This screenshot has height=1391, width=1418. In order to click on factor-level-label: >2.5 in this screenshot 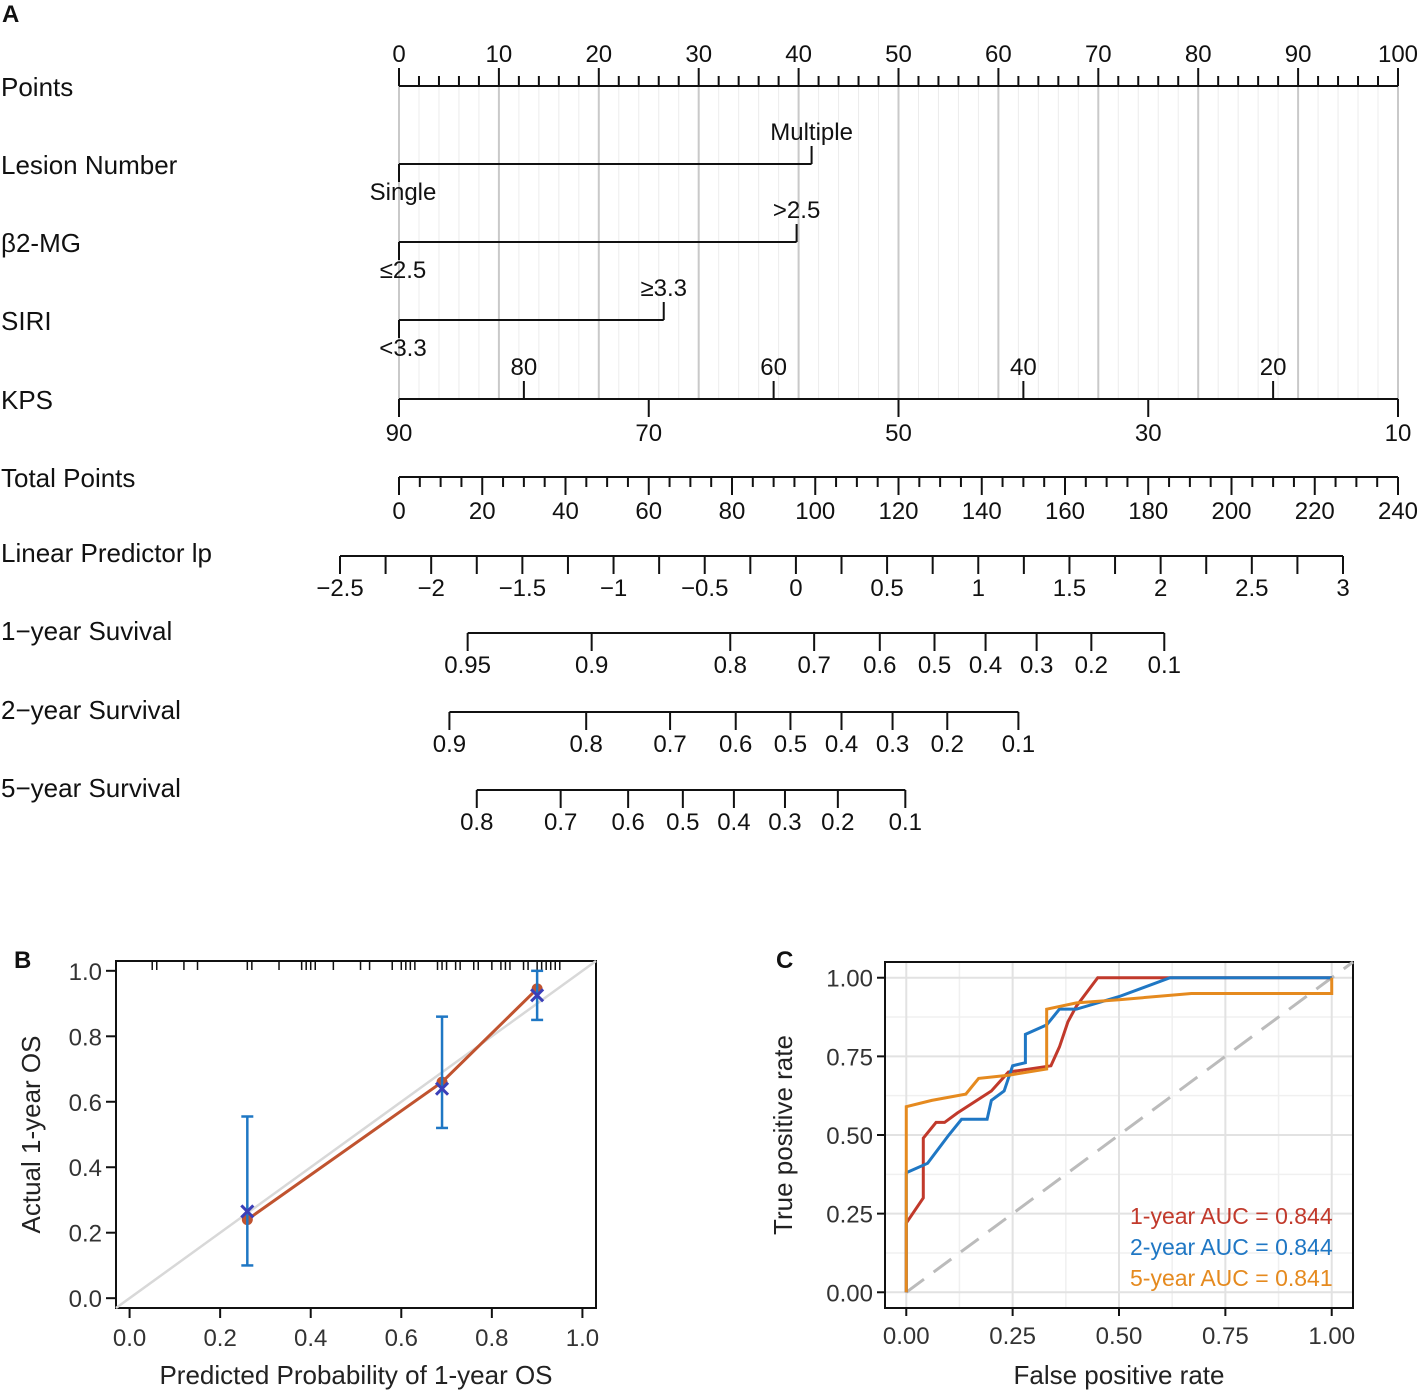, I will do `click(796, 210)`.